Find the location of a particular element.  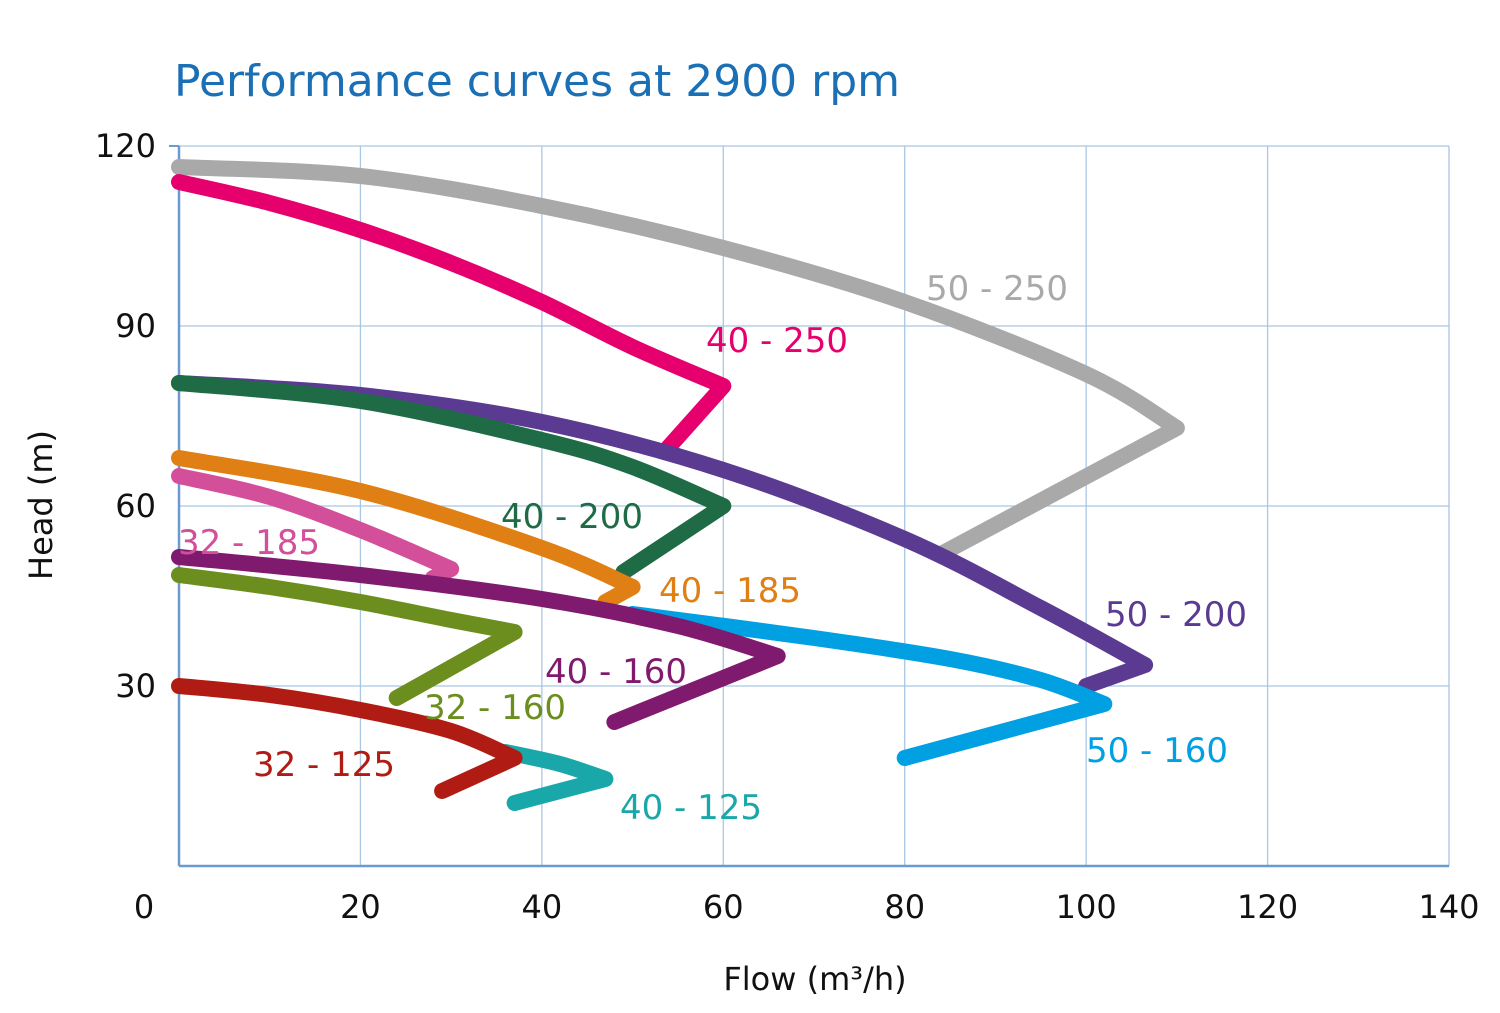

y-axis-title: Head (m) is located at coordinates (41, 505).